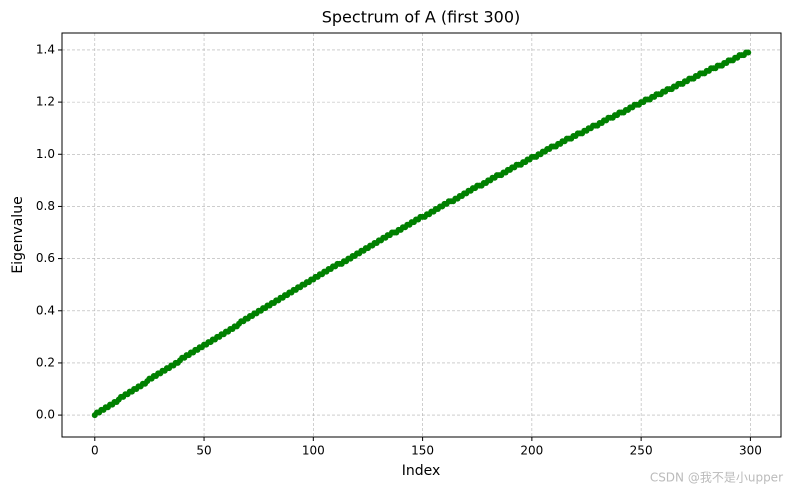 The width and height of the screenshot is (790, 490). What do you see at coordinates (421, 471) in the screenshot?
I see `x-axis-label: Index` at bounding box center [421, 471].